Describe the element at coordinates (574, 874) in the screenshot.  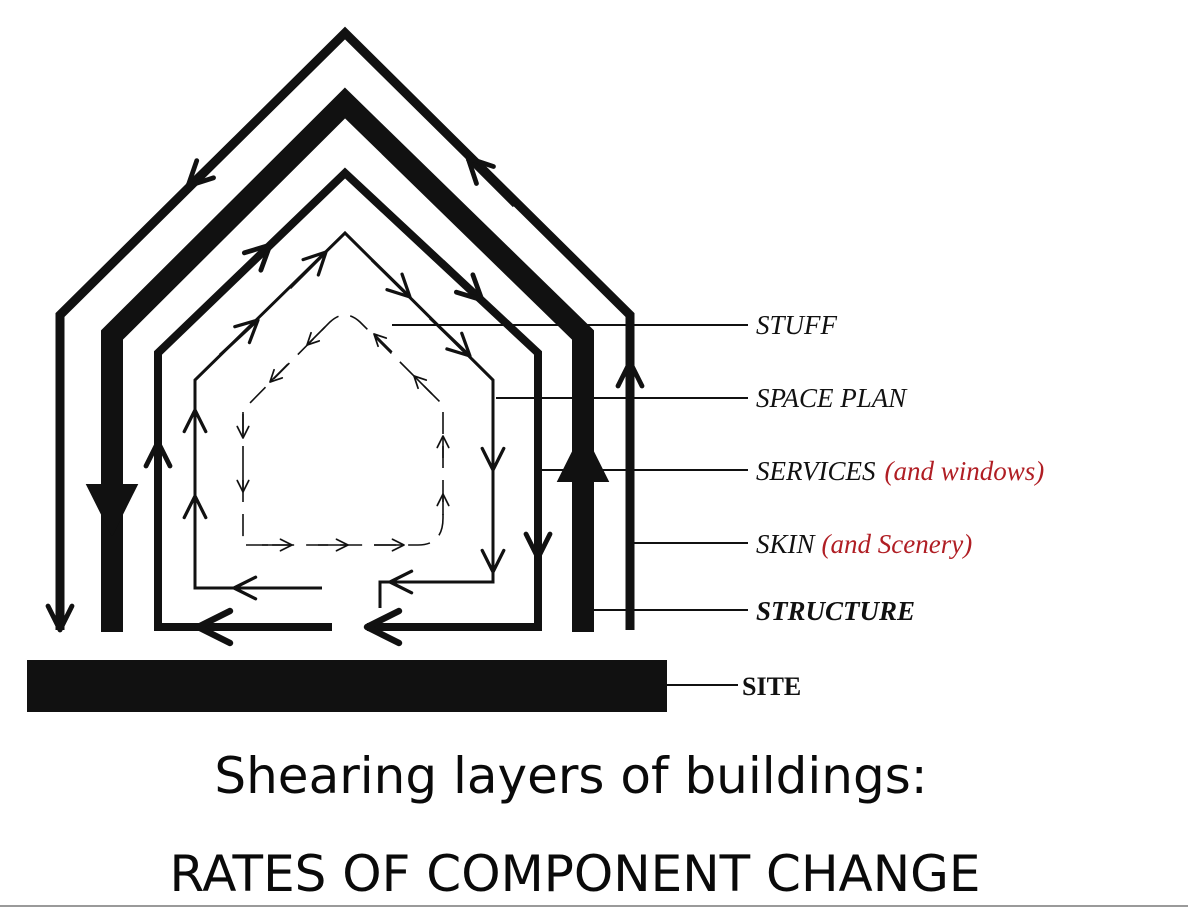
I see `caption-line-2: RATES OF COMPONENT CHANGE` at that location.